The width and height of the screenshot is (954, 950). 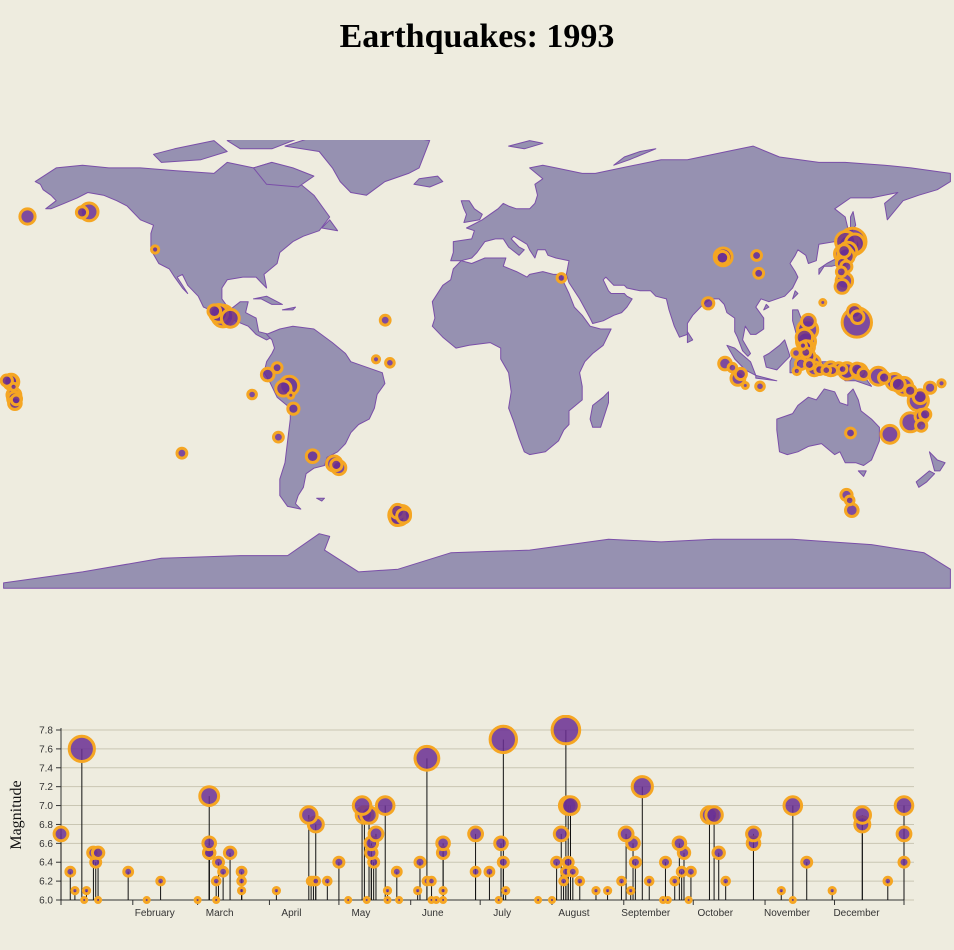 I want to click on landmass-greenland, so click(x=357, y=168).